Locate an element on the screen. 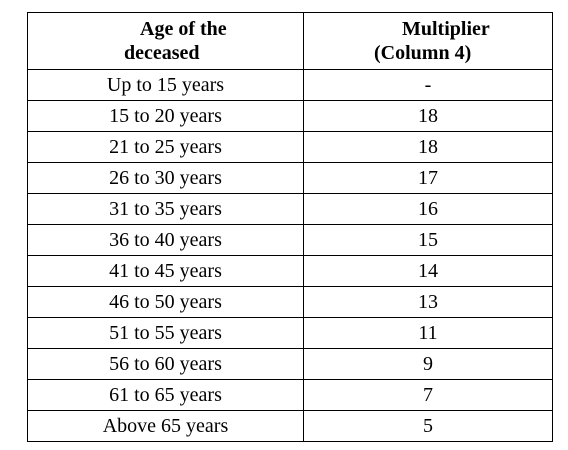  header-age-line1: Age of the is located at coordinates (183, 29).